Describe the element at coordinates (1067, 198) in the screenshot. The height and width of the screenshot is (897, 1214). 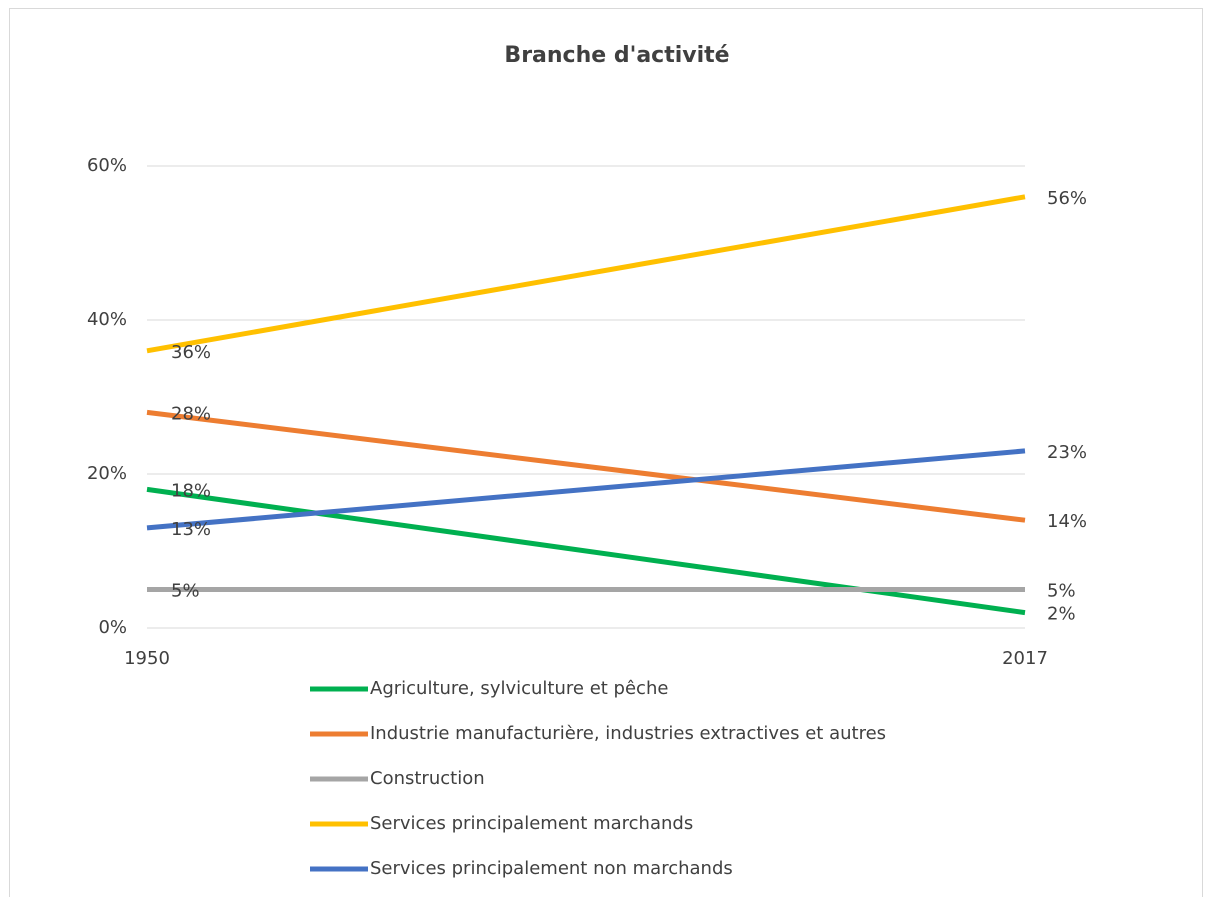
I see `data-label: 56%` at that location.